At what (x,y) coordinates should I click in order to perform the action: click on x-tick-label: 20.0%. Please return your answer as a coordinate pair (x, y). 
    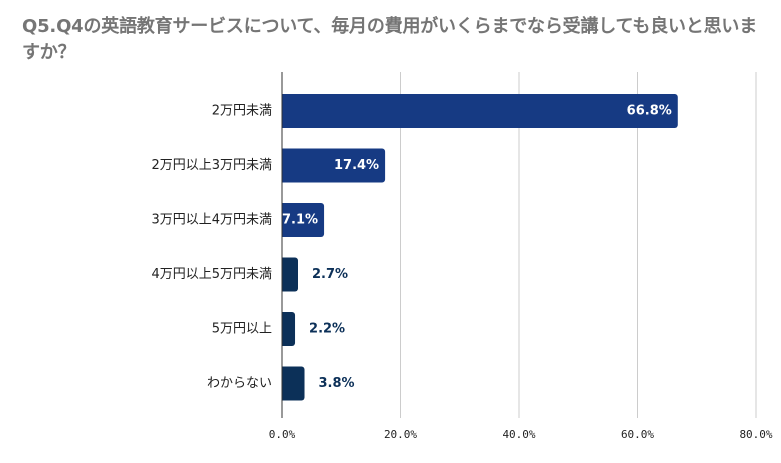
    Looking at the image, I should click on (400, 434).